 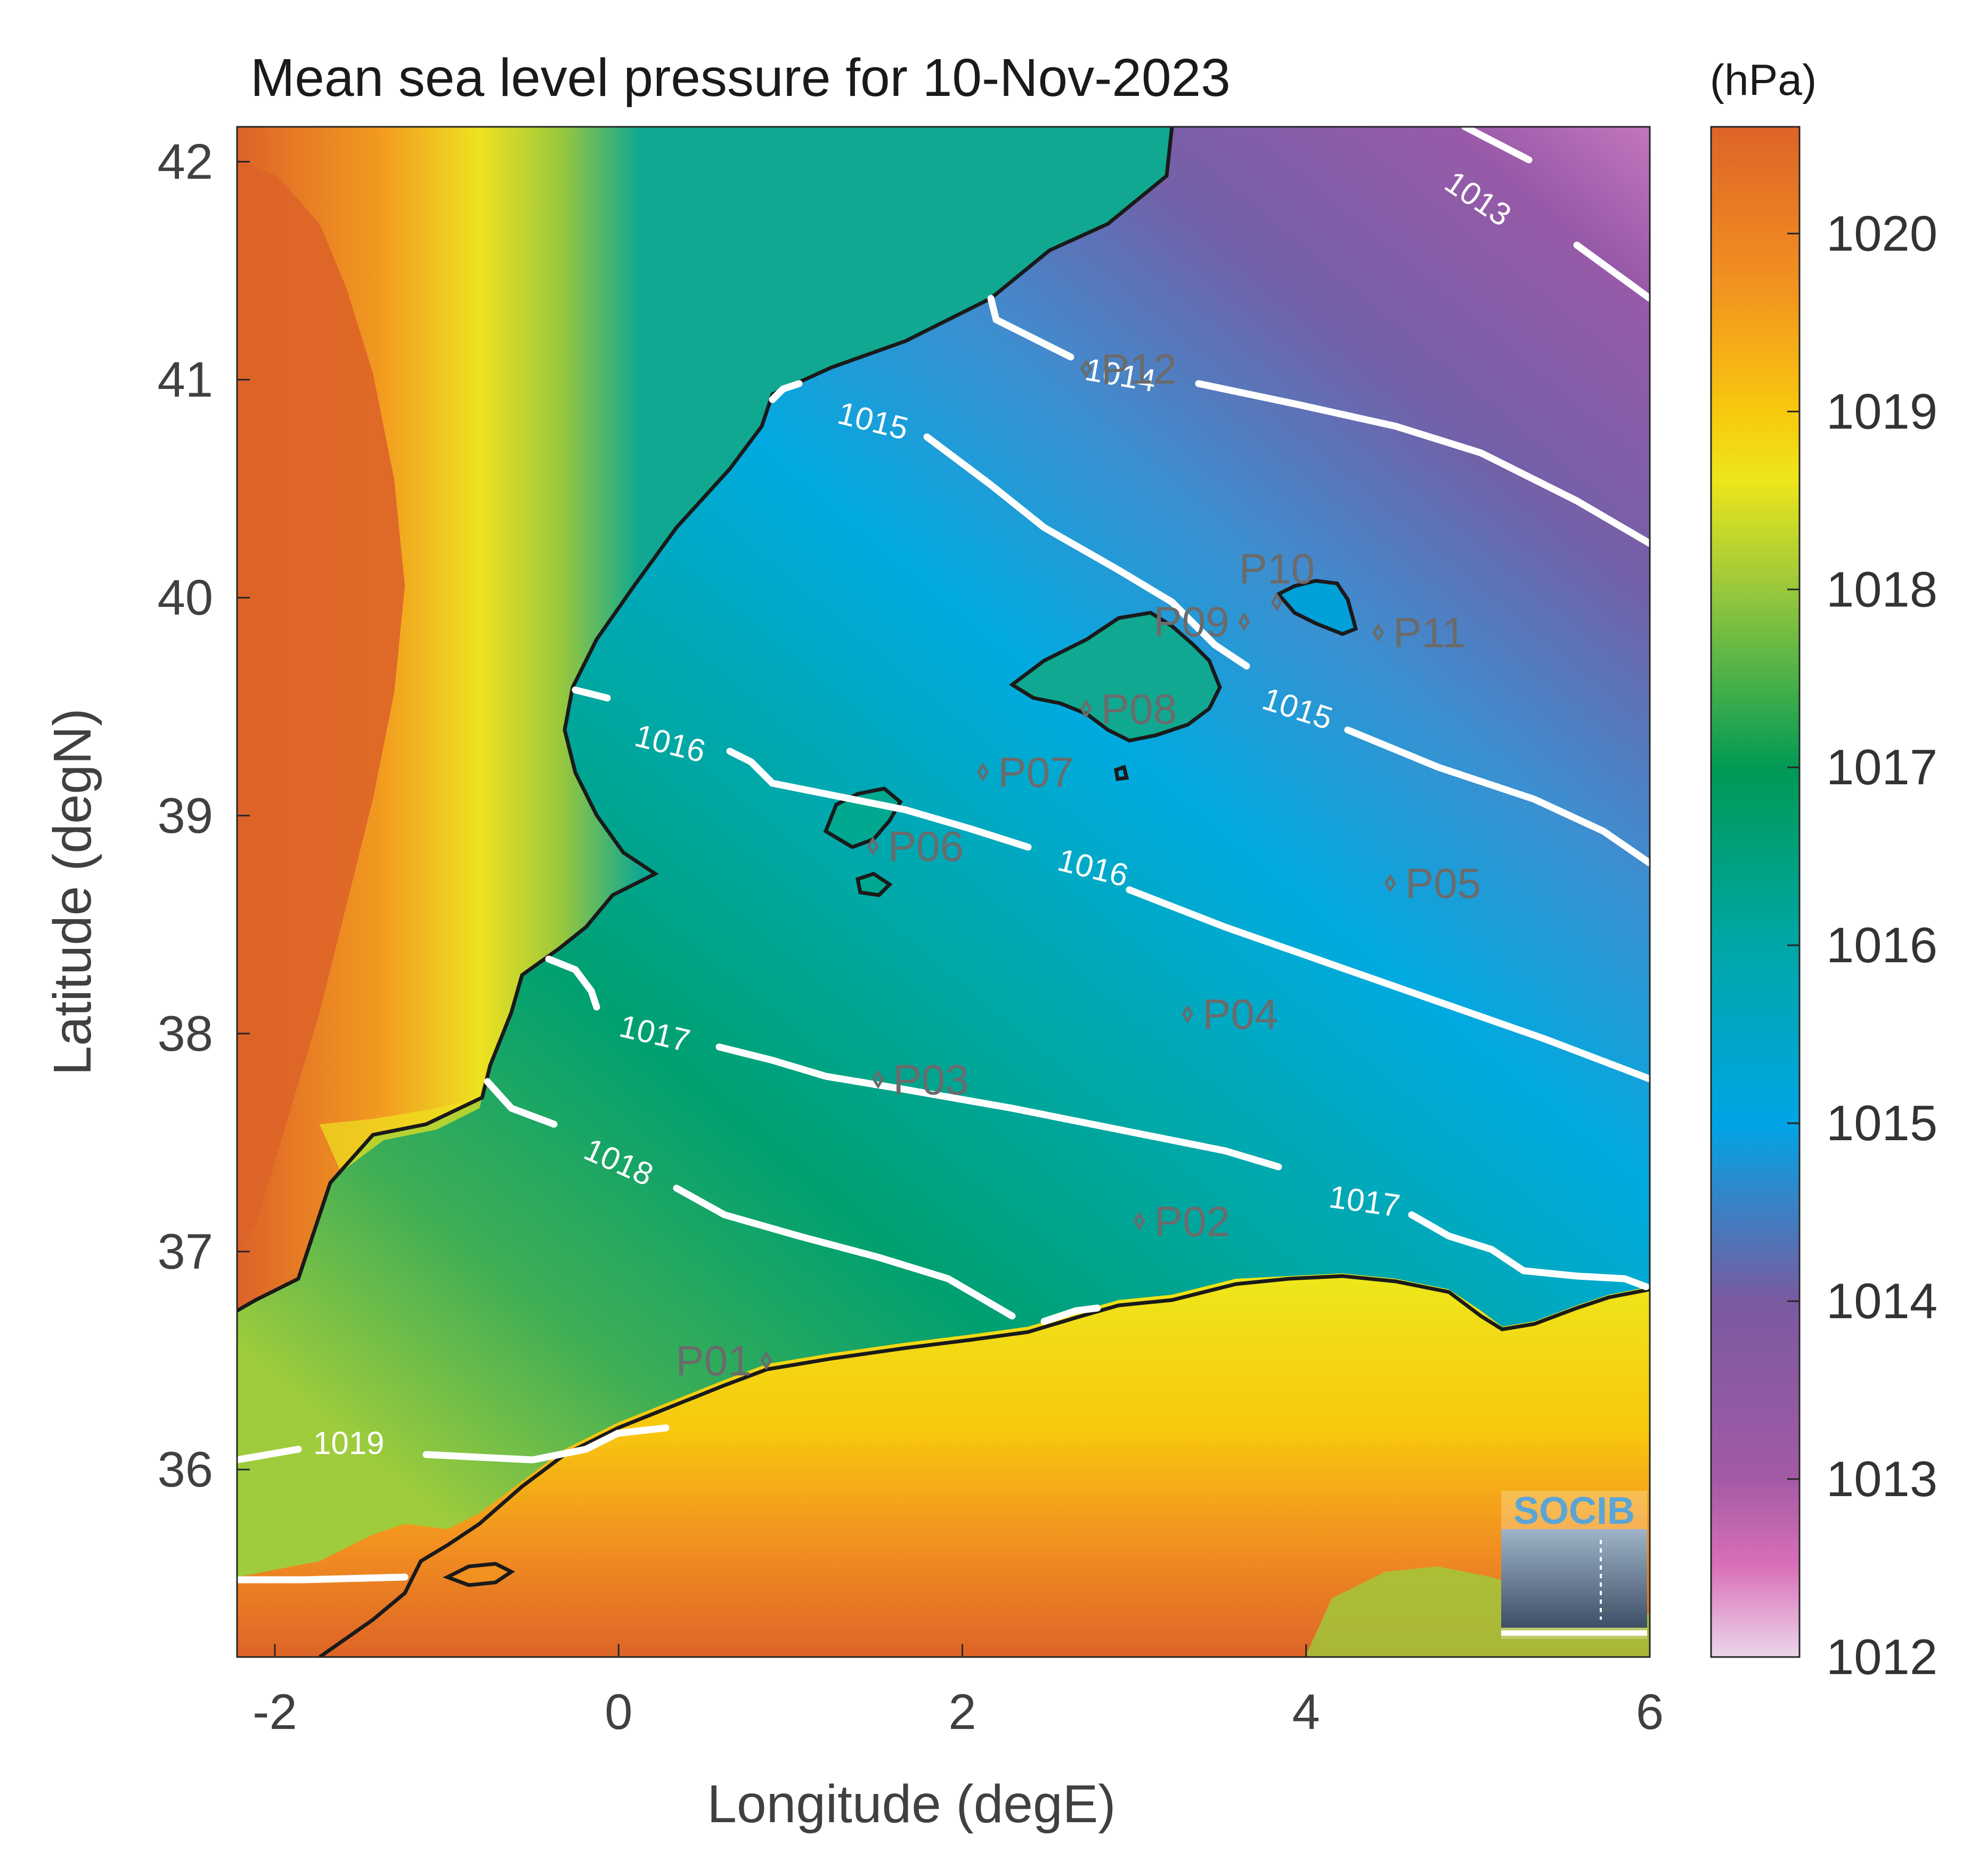 I want to click on station-p12: P12, so click(x=1128, y=369).